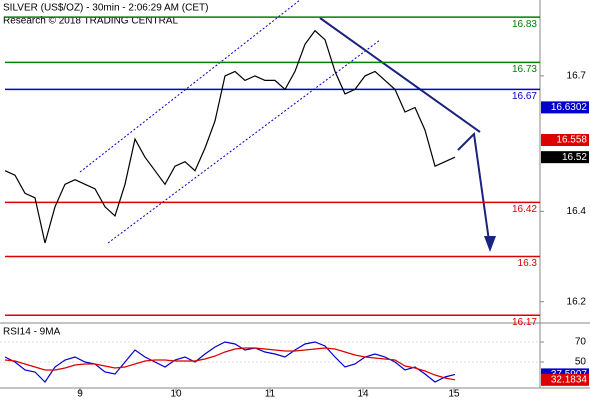 Image resolution: width=590 pixels, height=400 pixels. What do you see at coordinates (569, 379) in the screenshot?
I see `value-box-label: 32.1834` at bounding box center [569, 379].